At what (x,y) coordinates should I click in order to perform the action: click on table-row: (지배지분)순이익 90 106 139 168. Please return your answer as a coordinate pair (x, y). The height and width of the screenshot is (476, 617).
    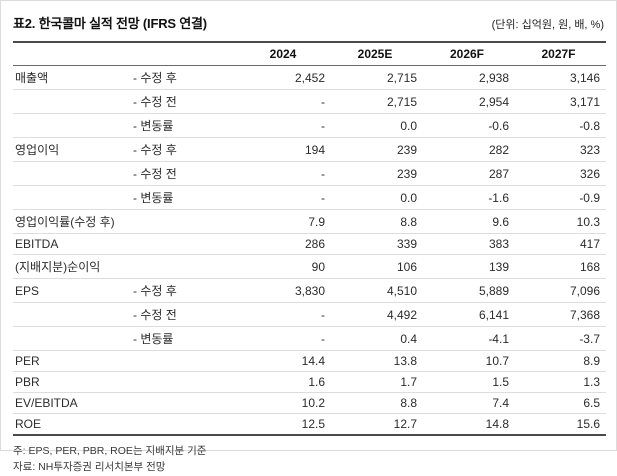
    Looking at the image, I should click on (309, 266).